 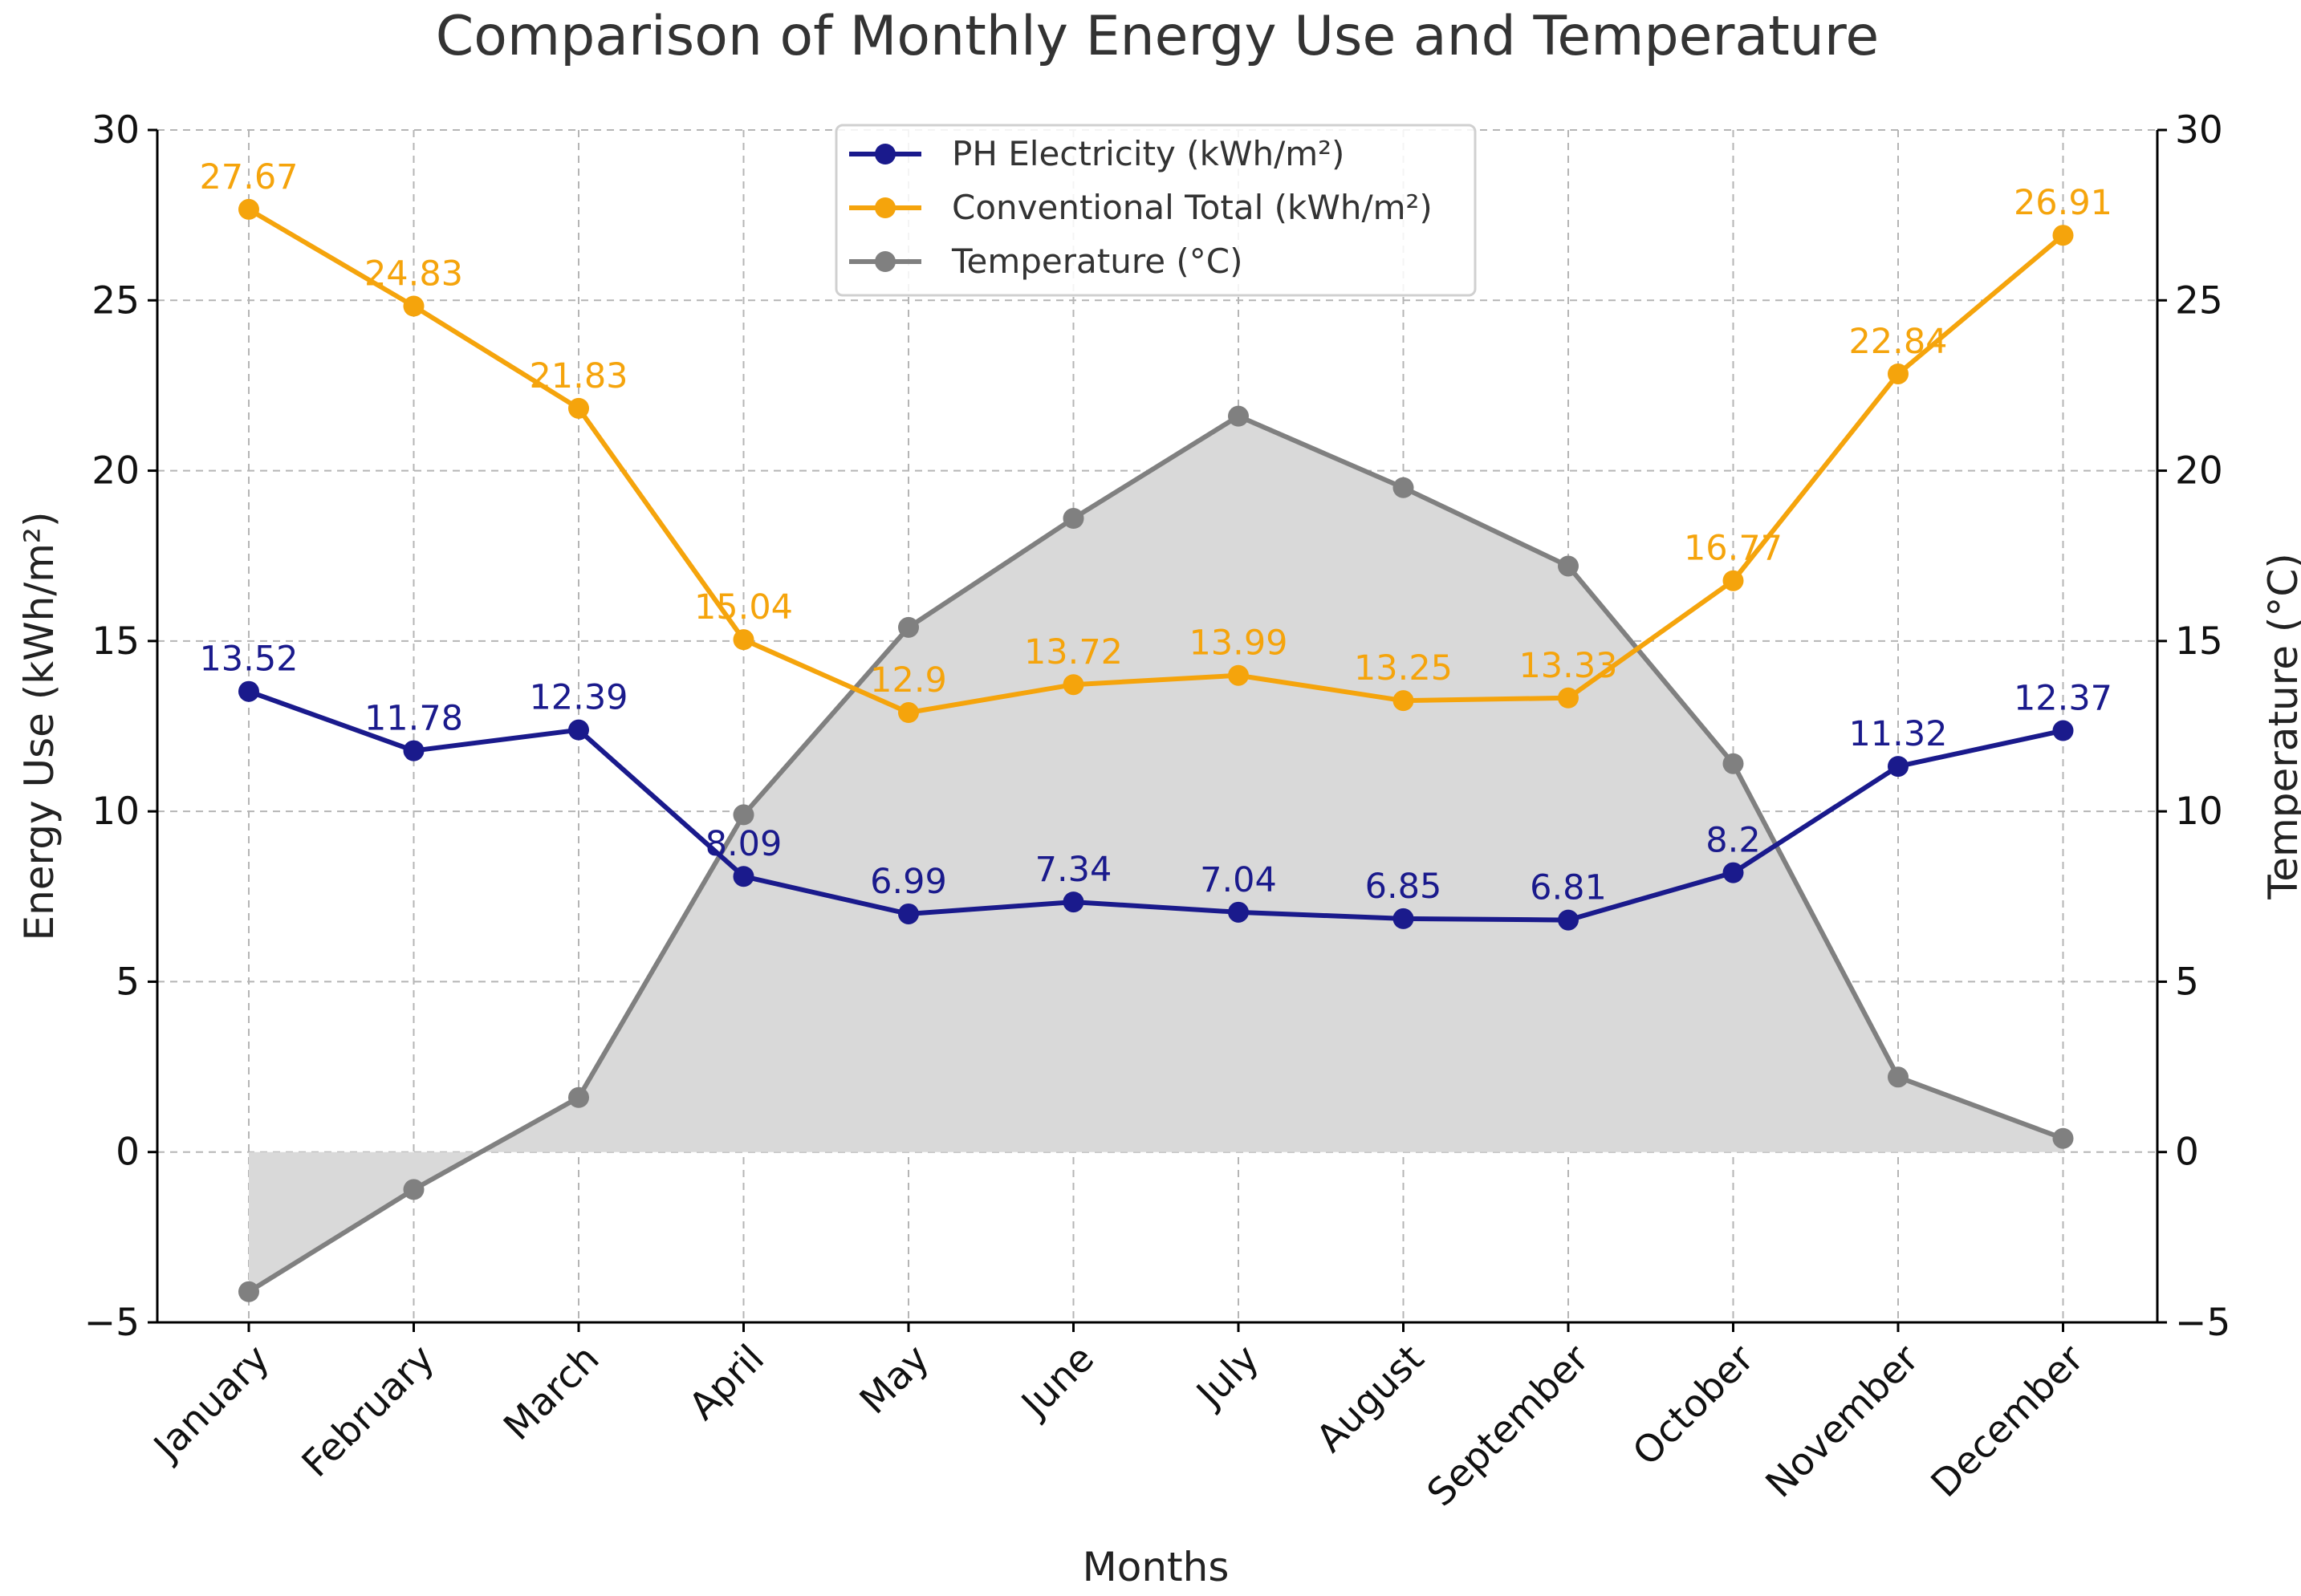 I want to click on ph-electricity-line, so click(x=1155, y=806).